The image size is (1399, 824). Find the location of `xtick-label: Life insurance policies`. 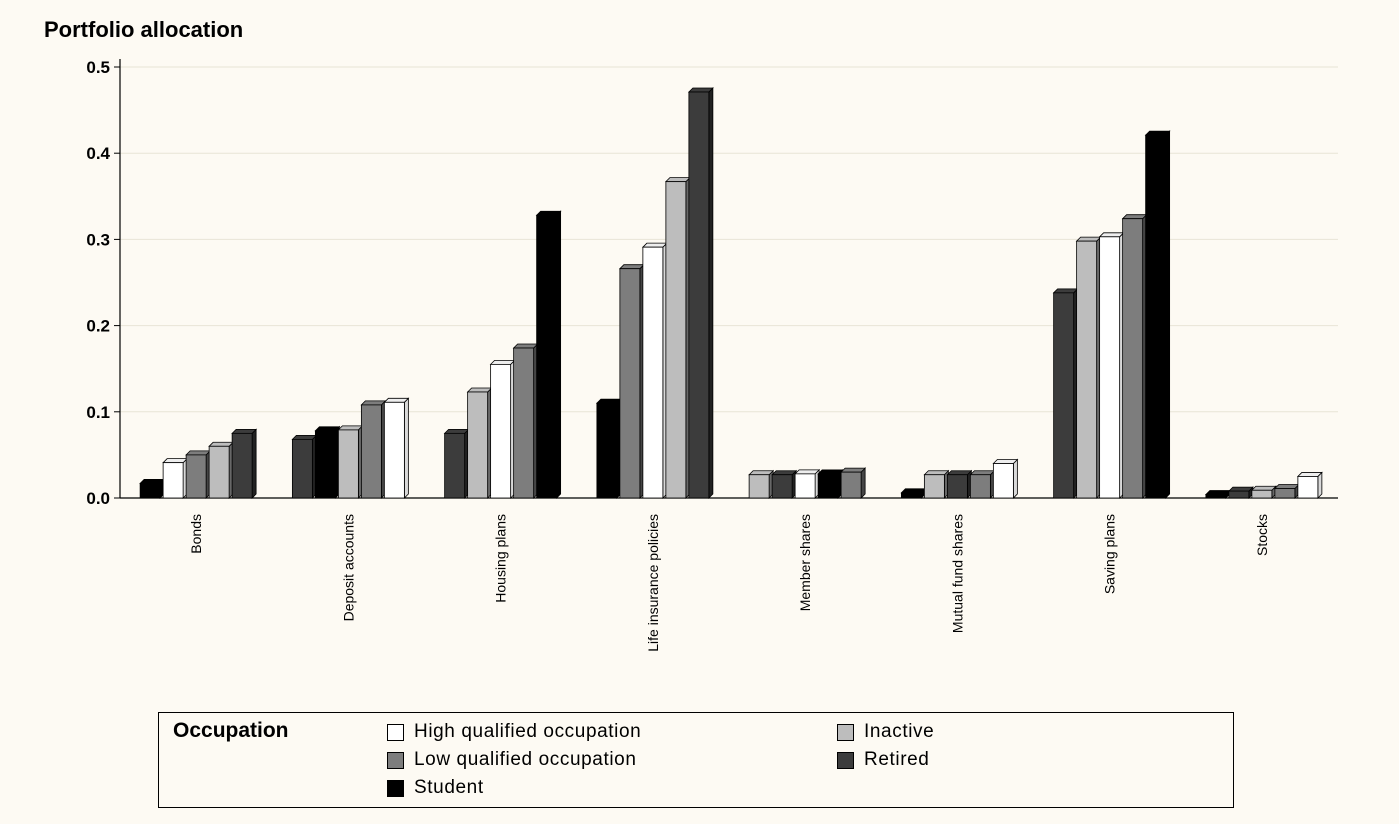

xtick-label: Life insurance policies is located at coordinates (653, 583).